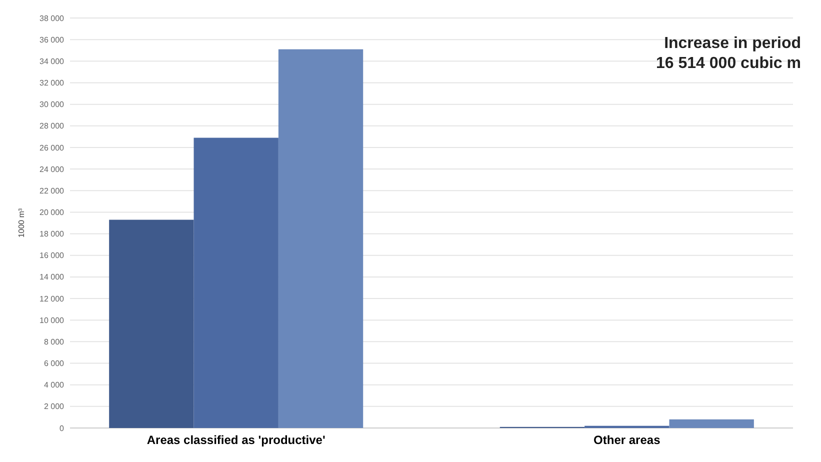  Describe the element at coordinates (54, 407) in the screenshot. I see `y-tick-label: 2 000` at that location.